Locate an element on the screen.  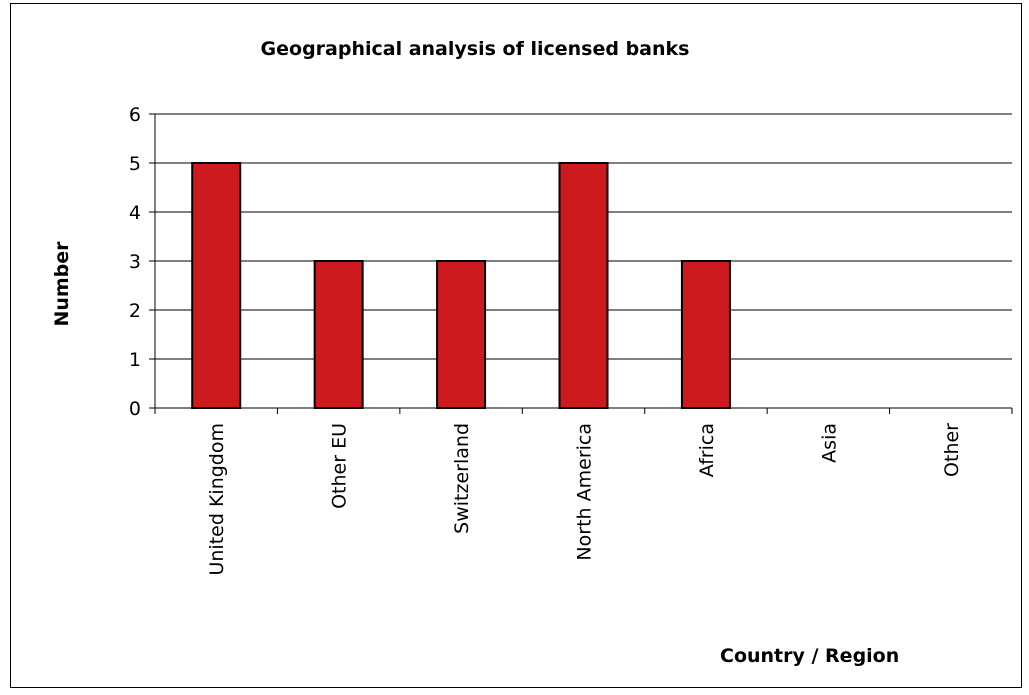
x-tick-label: Other is located at coordinates (952, 450).